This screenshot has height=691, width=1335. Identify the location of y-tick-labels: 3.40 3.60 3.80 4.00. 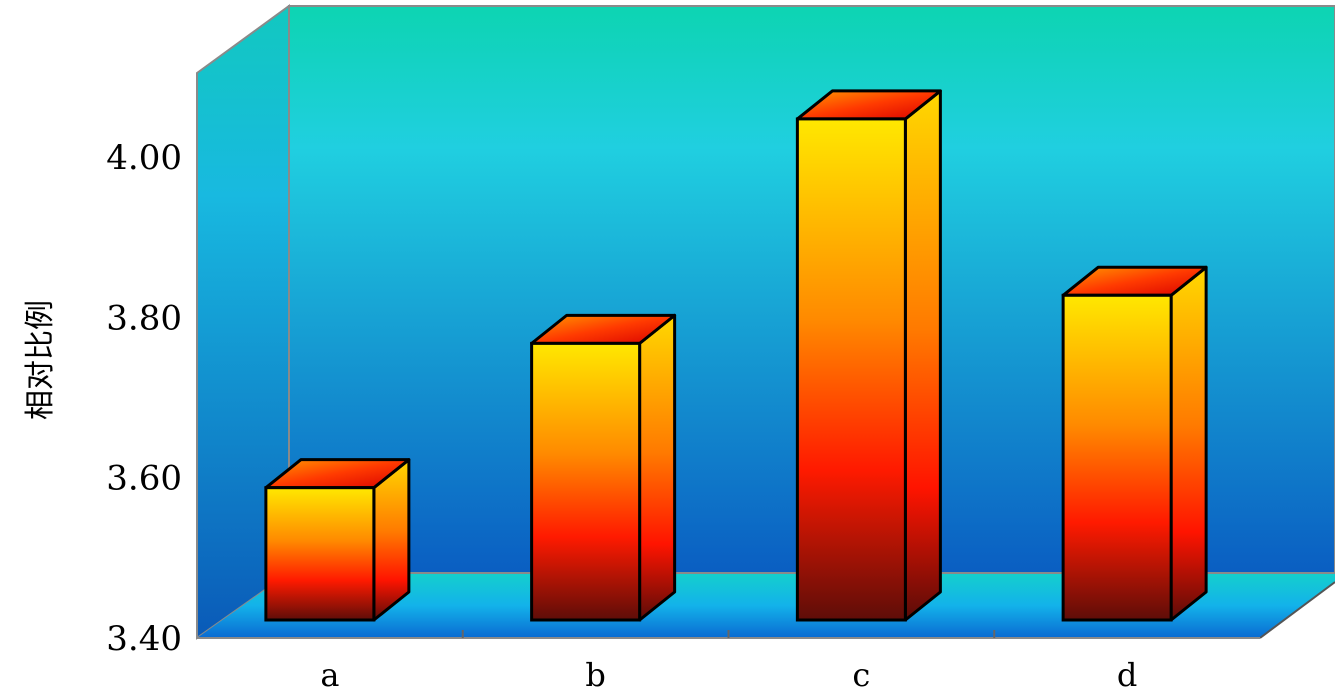
(144, 398).